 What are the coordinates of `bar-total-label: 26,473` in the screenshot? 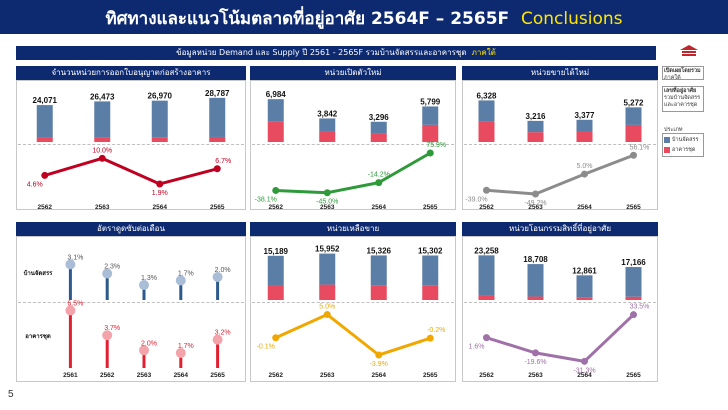 It's located at (102, 96).